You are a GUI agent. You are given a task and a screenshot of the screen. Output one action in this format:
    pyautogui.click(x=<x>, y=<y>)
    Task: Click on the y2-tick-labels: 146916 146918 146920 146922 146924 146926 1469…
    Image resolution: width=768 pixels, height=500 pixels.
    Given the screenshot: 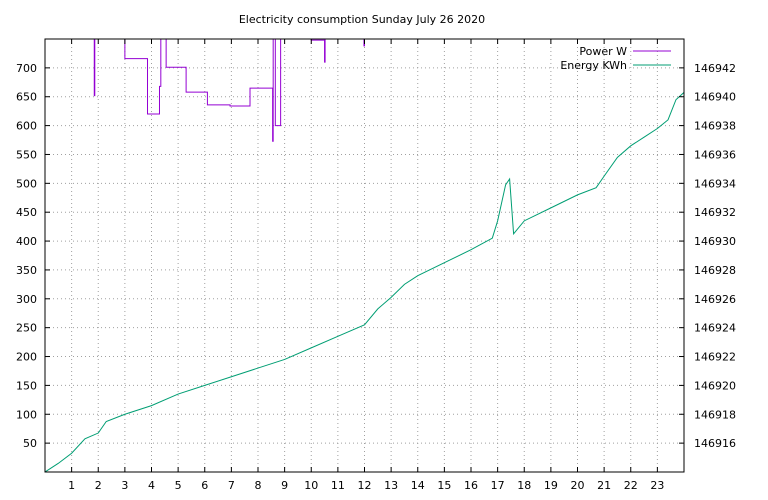 What is the action you would take?
    pyautogui.click(x=715, y=256)
    